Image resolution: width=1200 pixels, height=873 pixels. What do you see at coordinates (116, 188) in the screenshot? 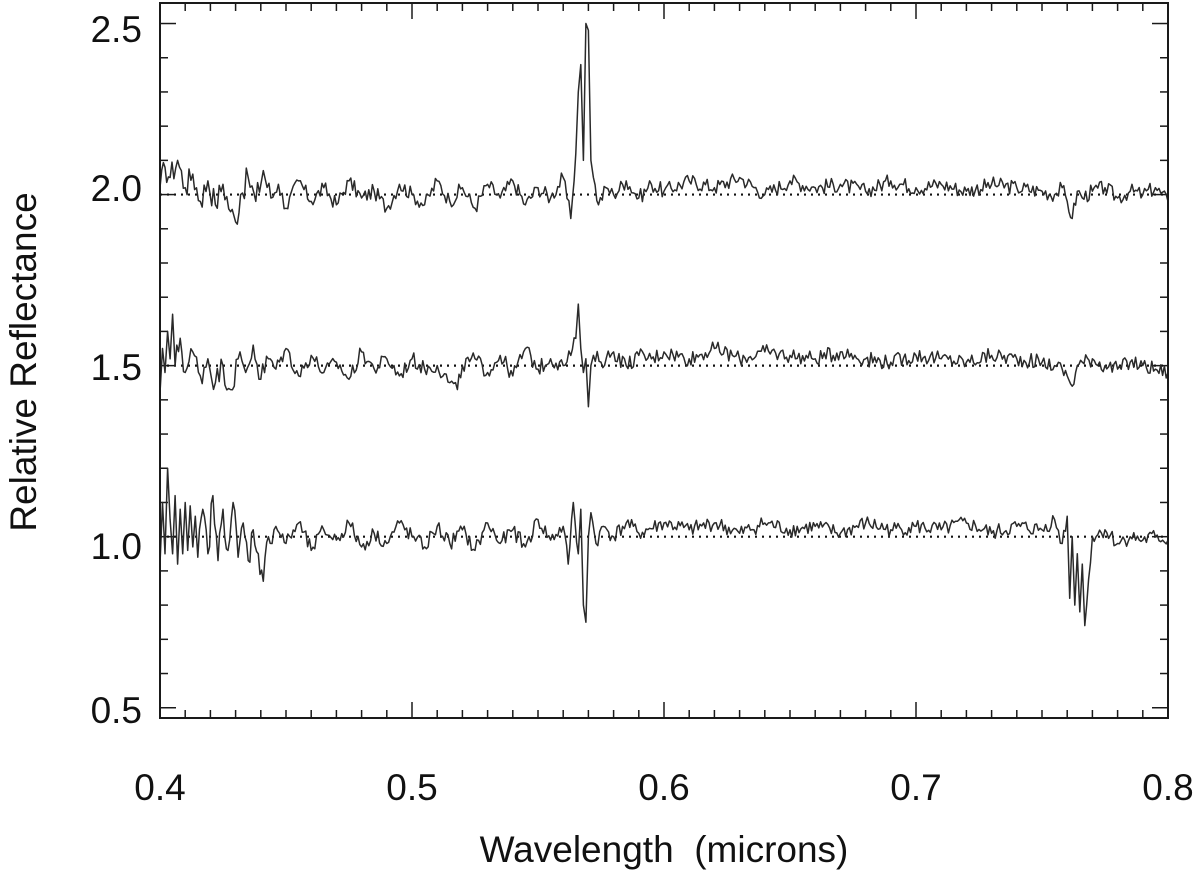
I see `y-tick-label-3: 2.0` at bounding box center [116, 188].